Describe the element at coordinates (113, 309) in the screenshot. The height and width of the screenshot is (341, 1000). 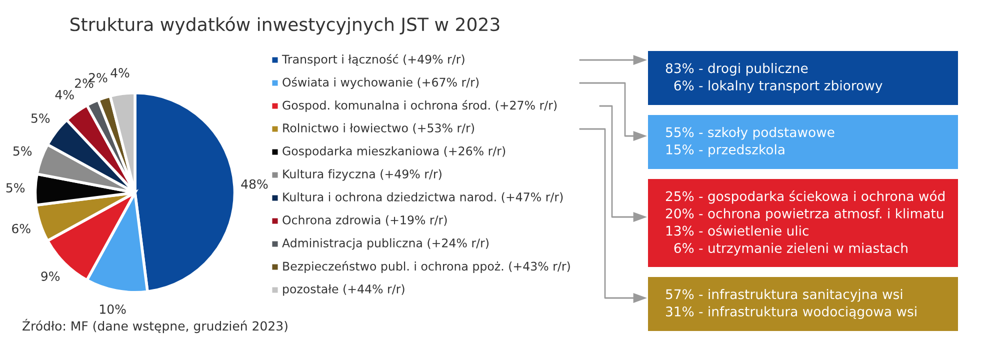
I see `data-label: 10%` at that location.